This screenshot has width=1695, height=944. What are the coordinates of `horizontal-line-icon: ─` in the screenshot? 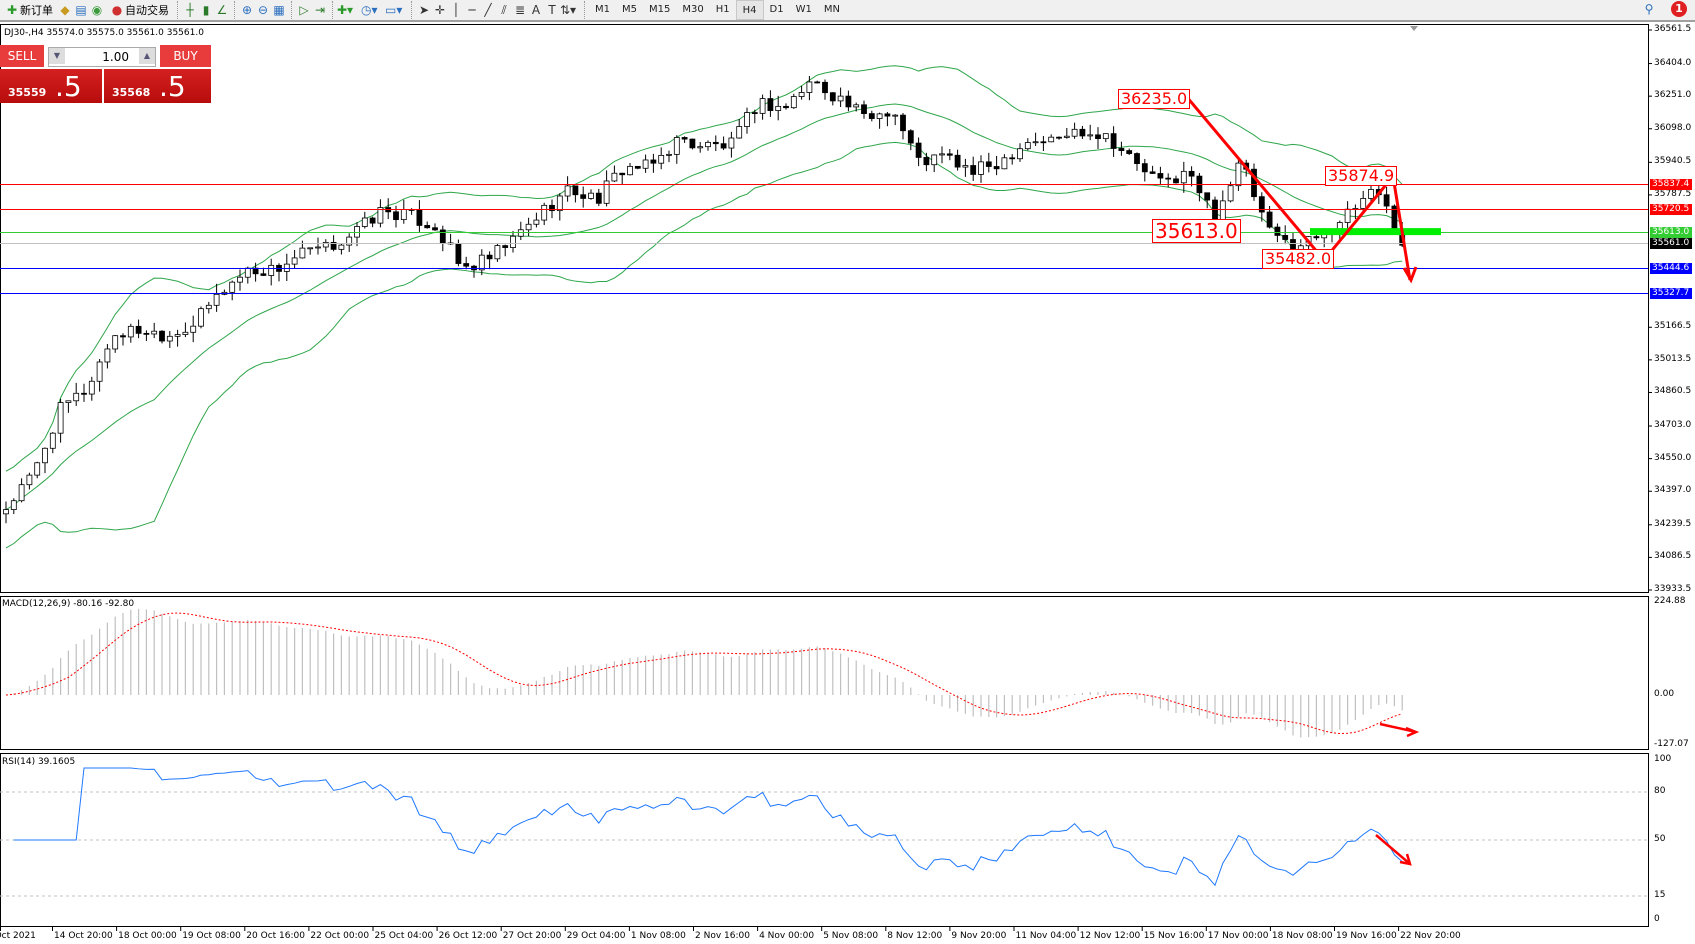 It's located at (472, 10).